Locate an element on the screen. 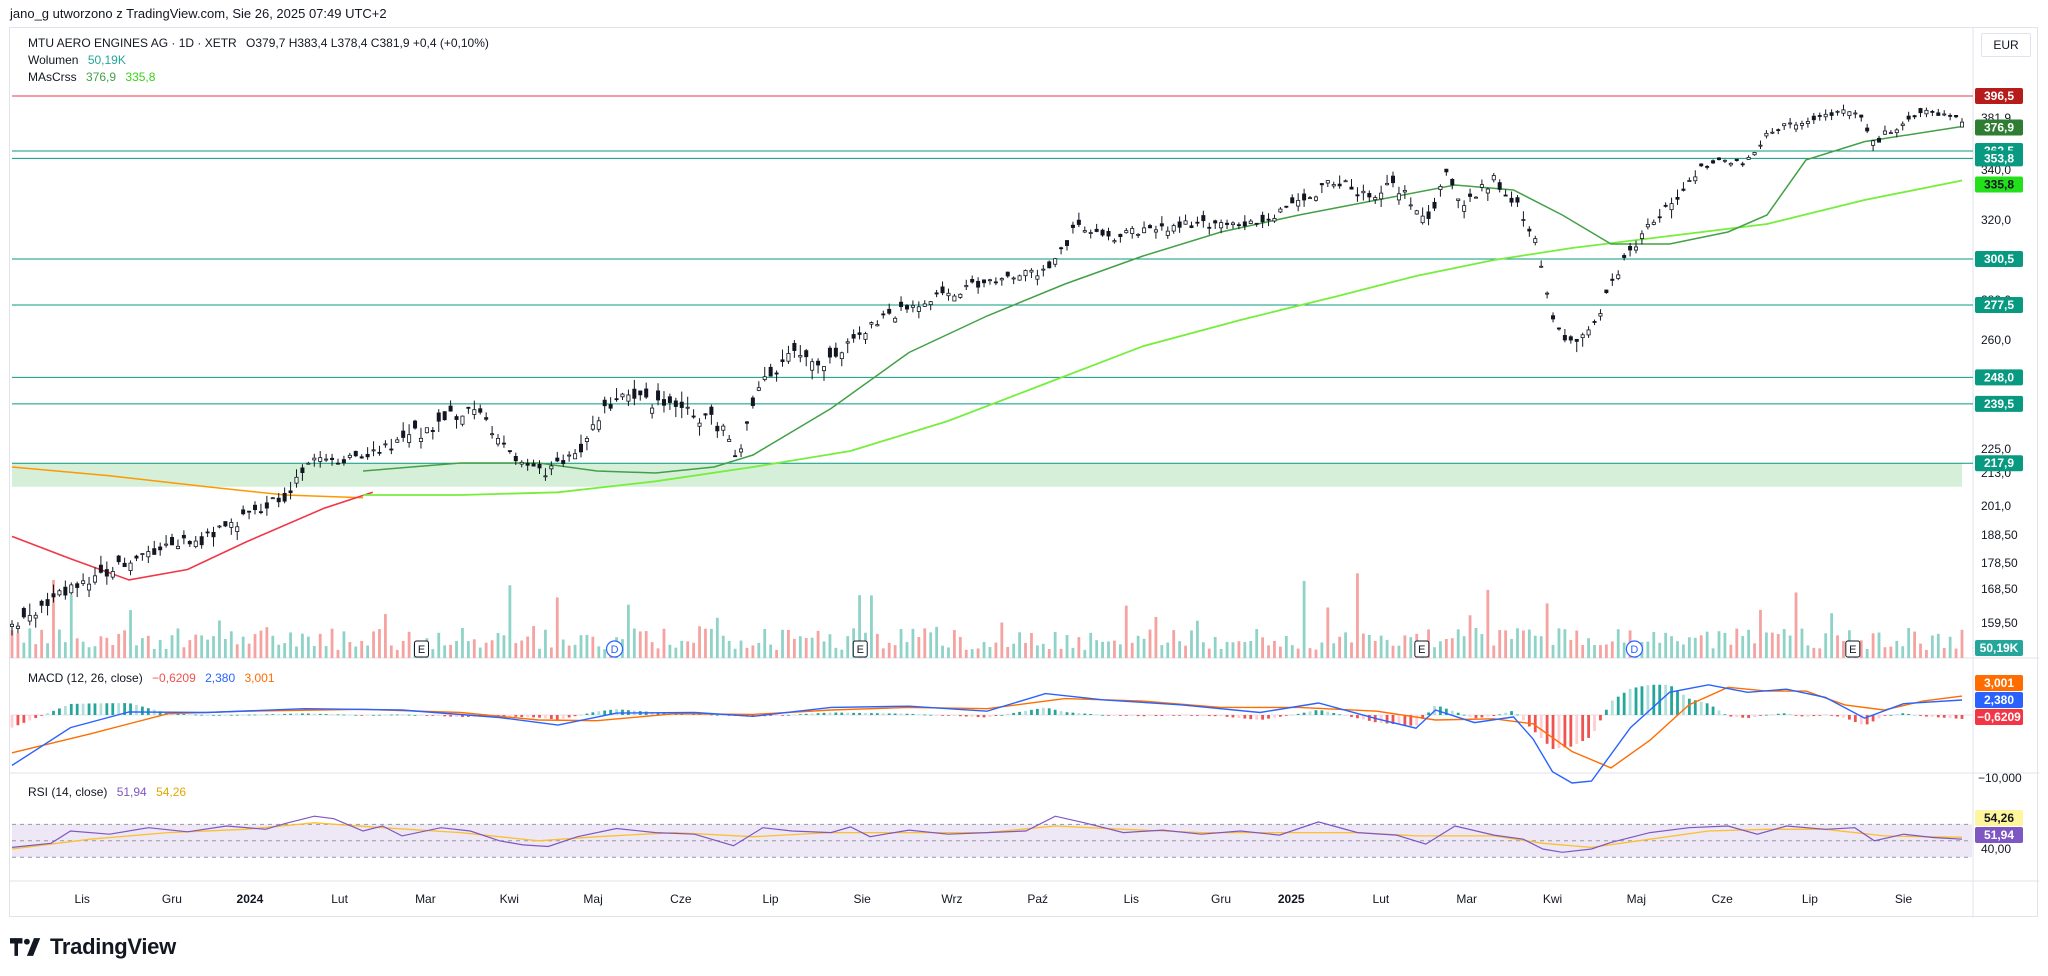 The image size is (2048, 976). macd-line-value: 2,380 is located at coordinates (220, 678).